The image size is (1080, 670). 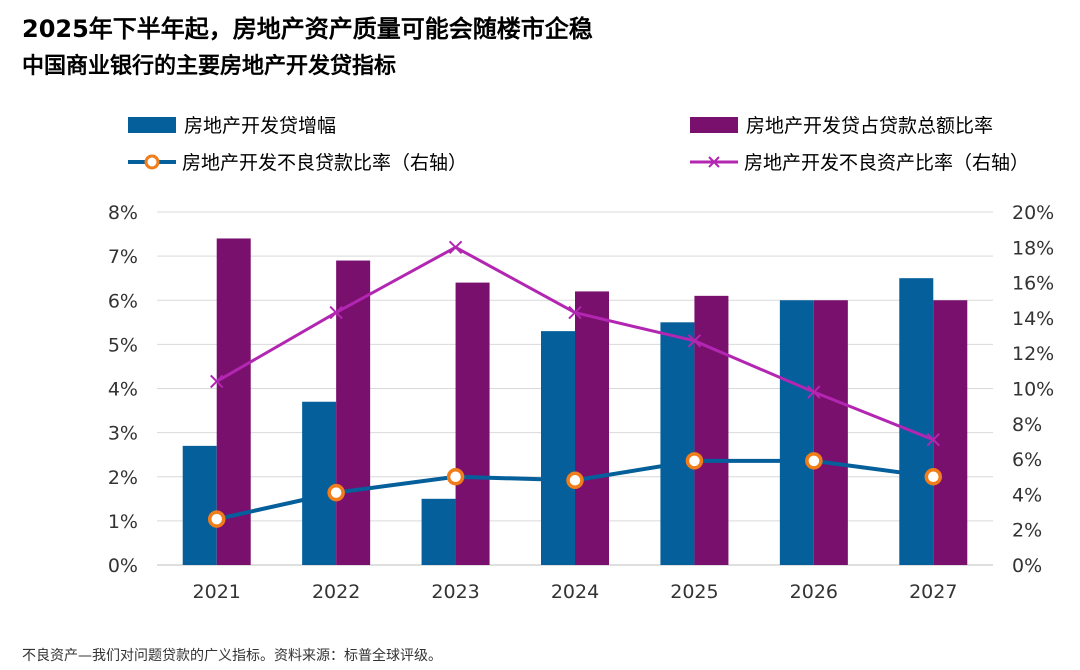 What do you see at coordinates (1027, 531) in the screenshot?
I see `y-right-tick-label: 2%` at bounding box center [1027, 531].